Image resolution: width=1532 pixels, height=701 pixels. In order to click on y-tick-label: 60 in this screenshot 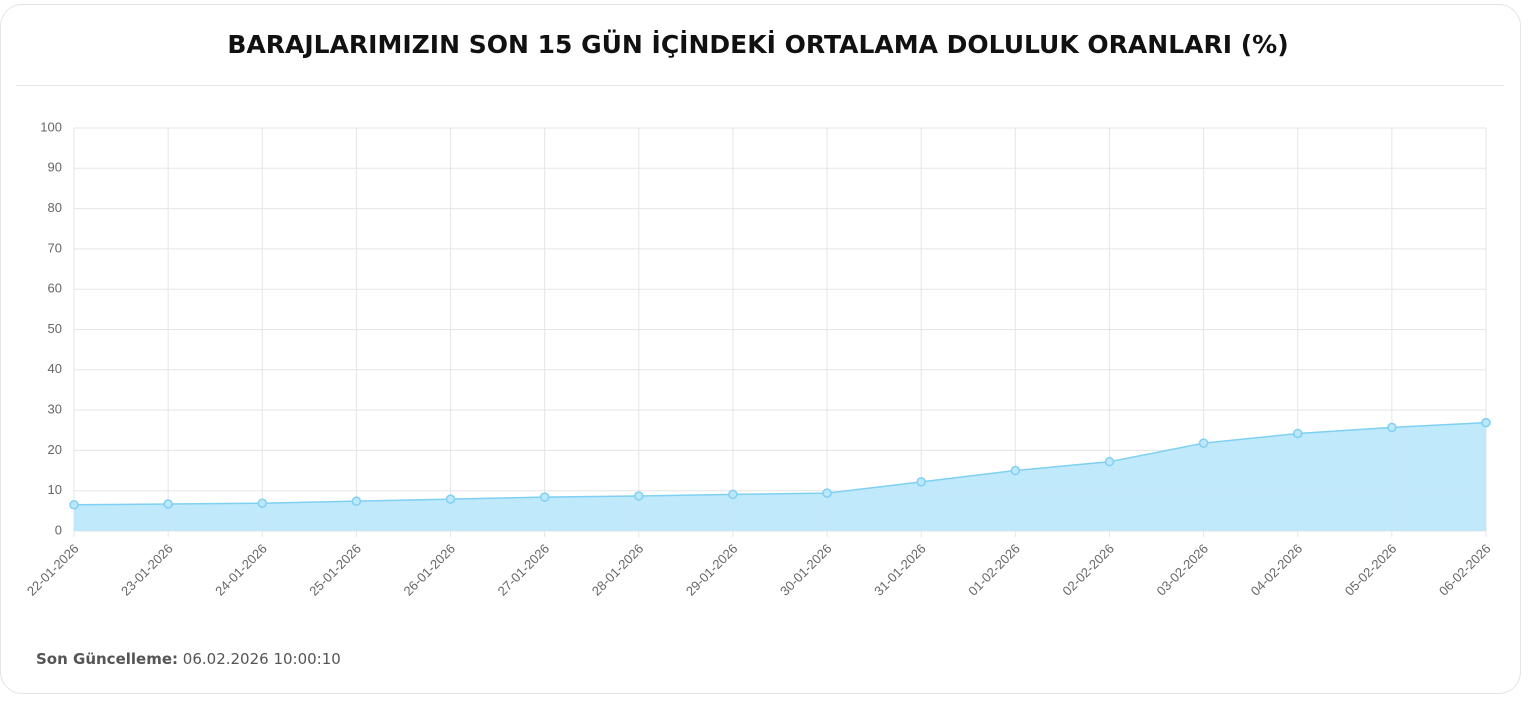, I will do `click(55, 288)`.